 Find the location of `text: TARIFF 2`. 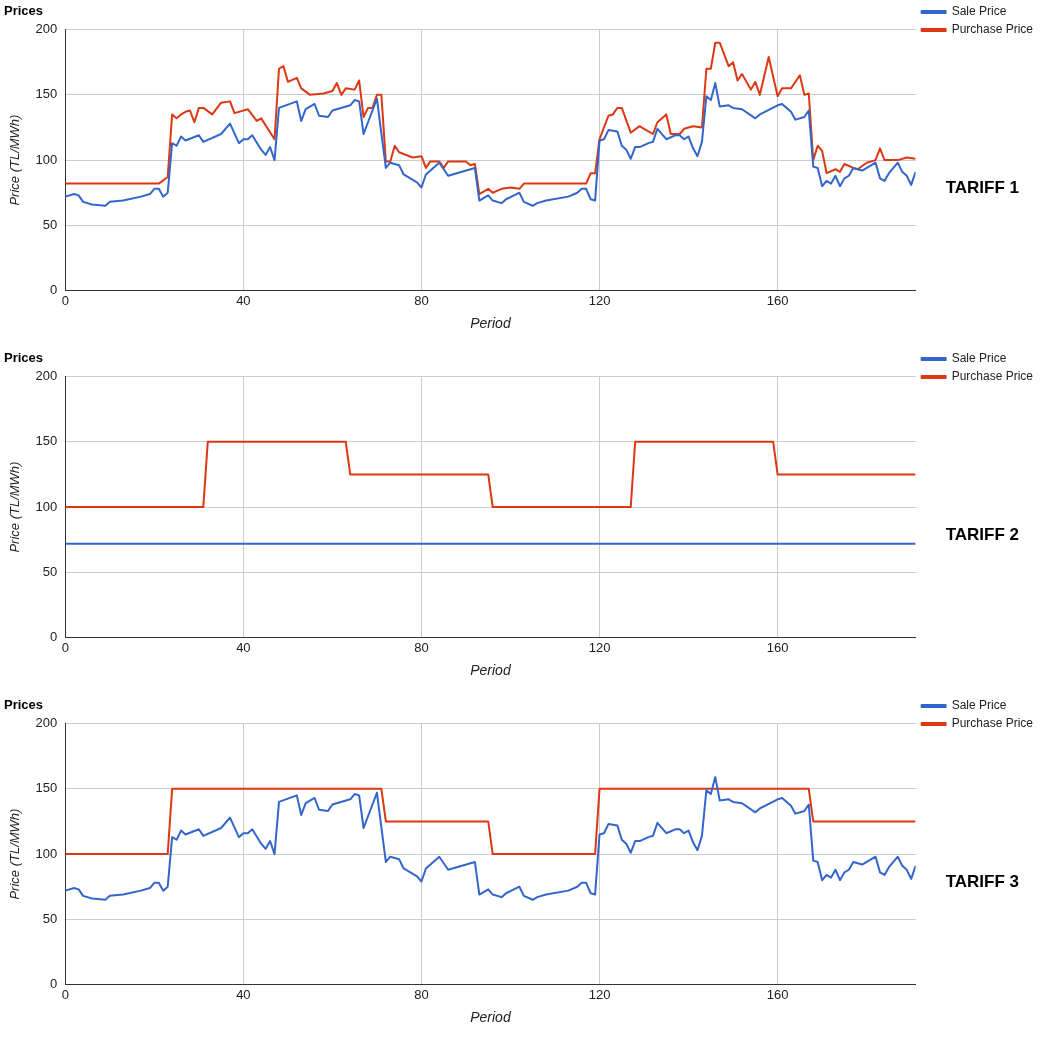

text: TARIFF 2 is located at coordinates (982, 534).